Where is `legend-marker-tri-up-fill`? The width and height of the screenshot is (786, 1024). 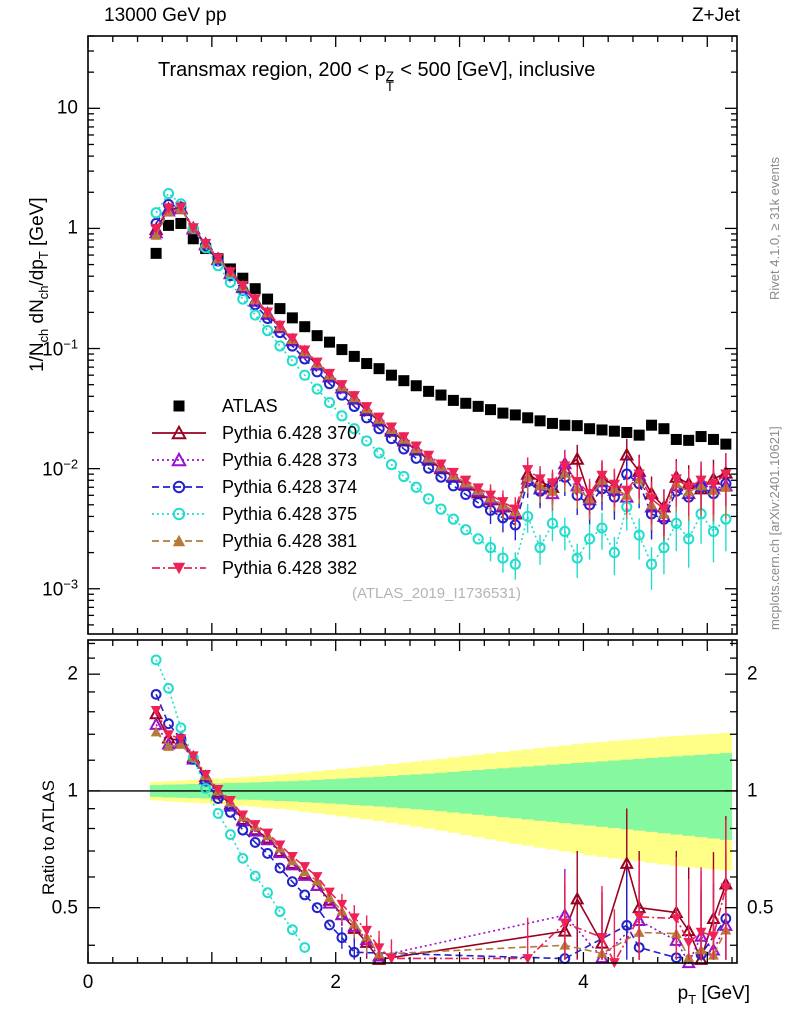 legend-marker-tri-up-fill is located at coordinates (179, 540).